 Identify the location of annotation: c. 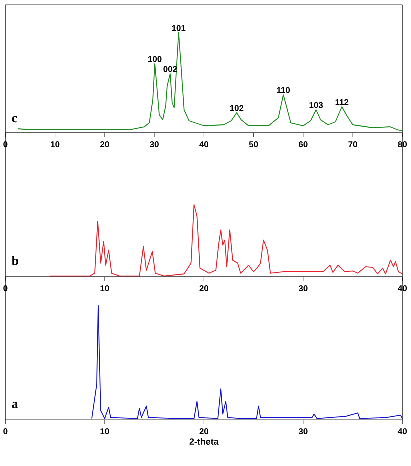
(15, 119).